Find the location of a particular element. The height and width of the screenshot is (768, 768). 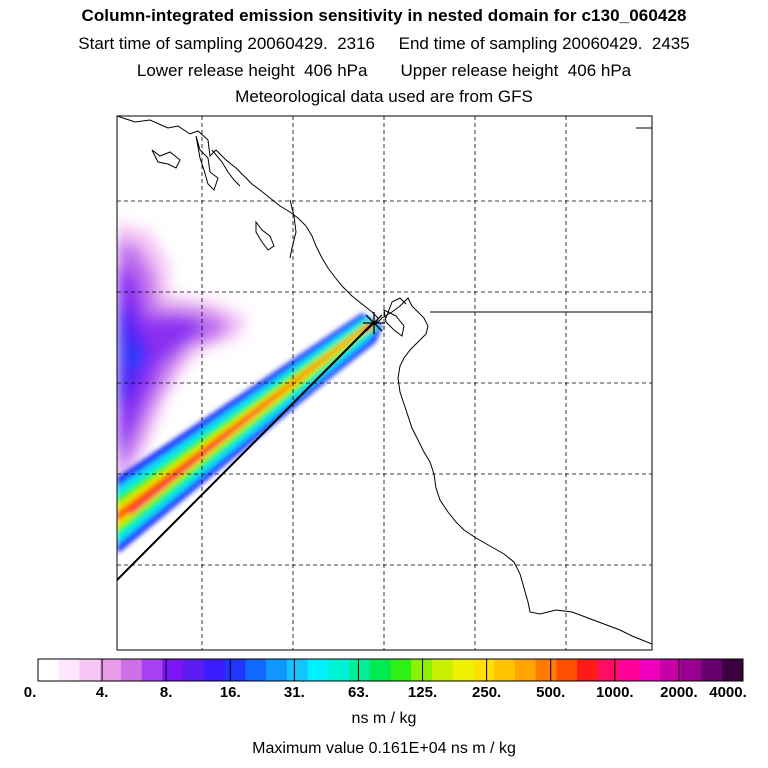

color-scale-border is located at coordinates (390, 670).